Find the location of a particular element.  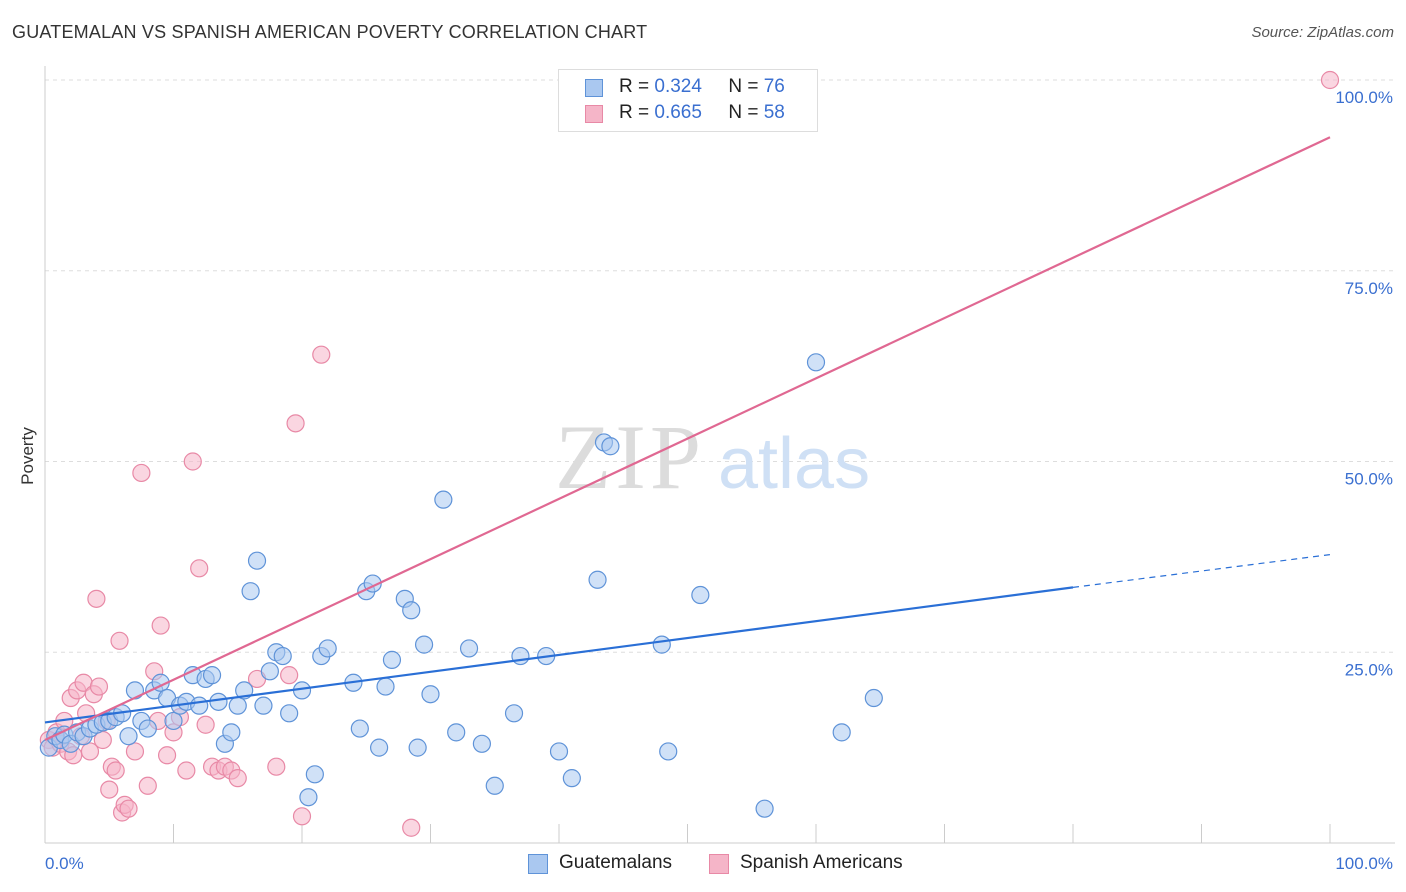

bottom-legend-swatch-pink is located at coordinates (719, 864).